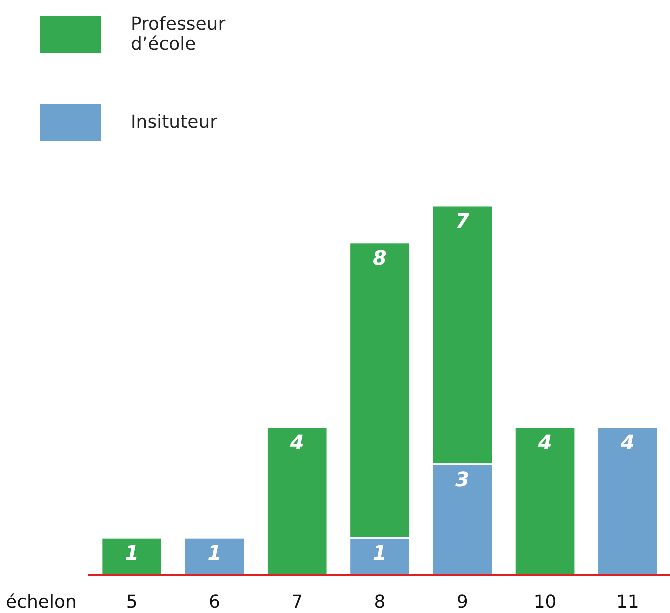 The width and height of the screenshot is (670, 613). What do you see at coordinates (132, 602) in the screenshot?
I see `x-tick-label: 5` at bounding box center [132, 602].